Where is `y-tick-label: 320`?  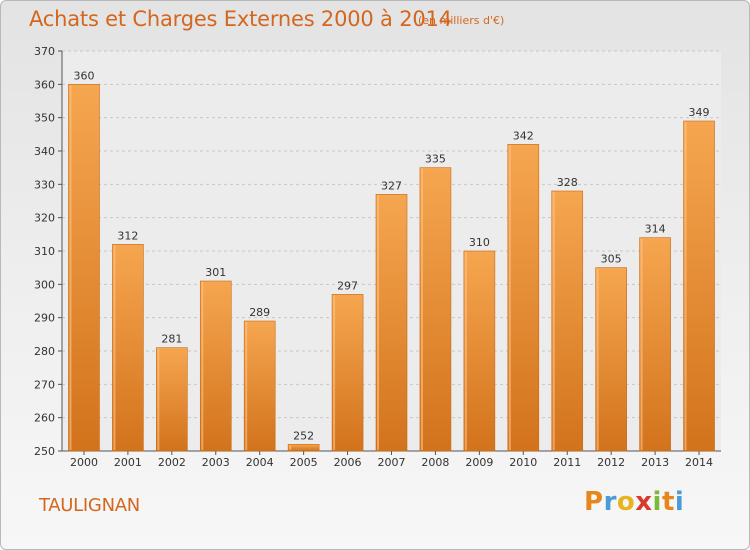 y-tick-label: 320 is located at coordinates (44, 218).